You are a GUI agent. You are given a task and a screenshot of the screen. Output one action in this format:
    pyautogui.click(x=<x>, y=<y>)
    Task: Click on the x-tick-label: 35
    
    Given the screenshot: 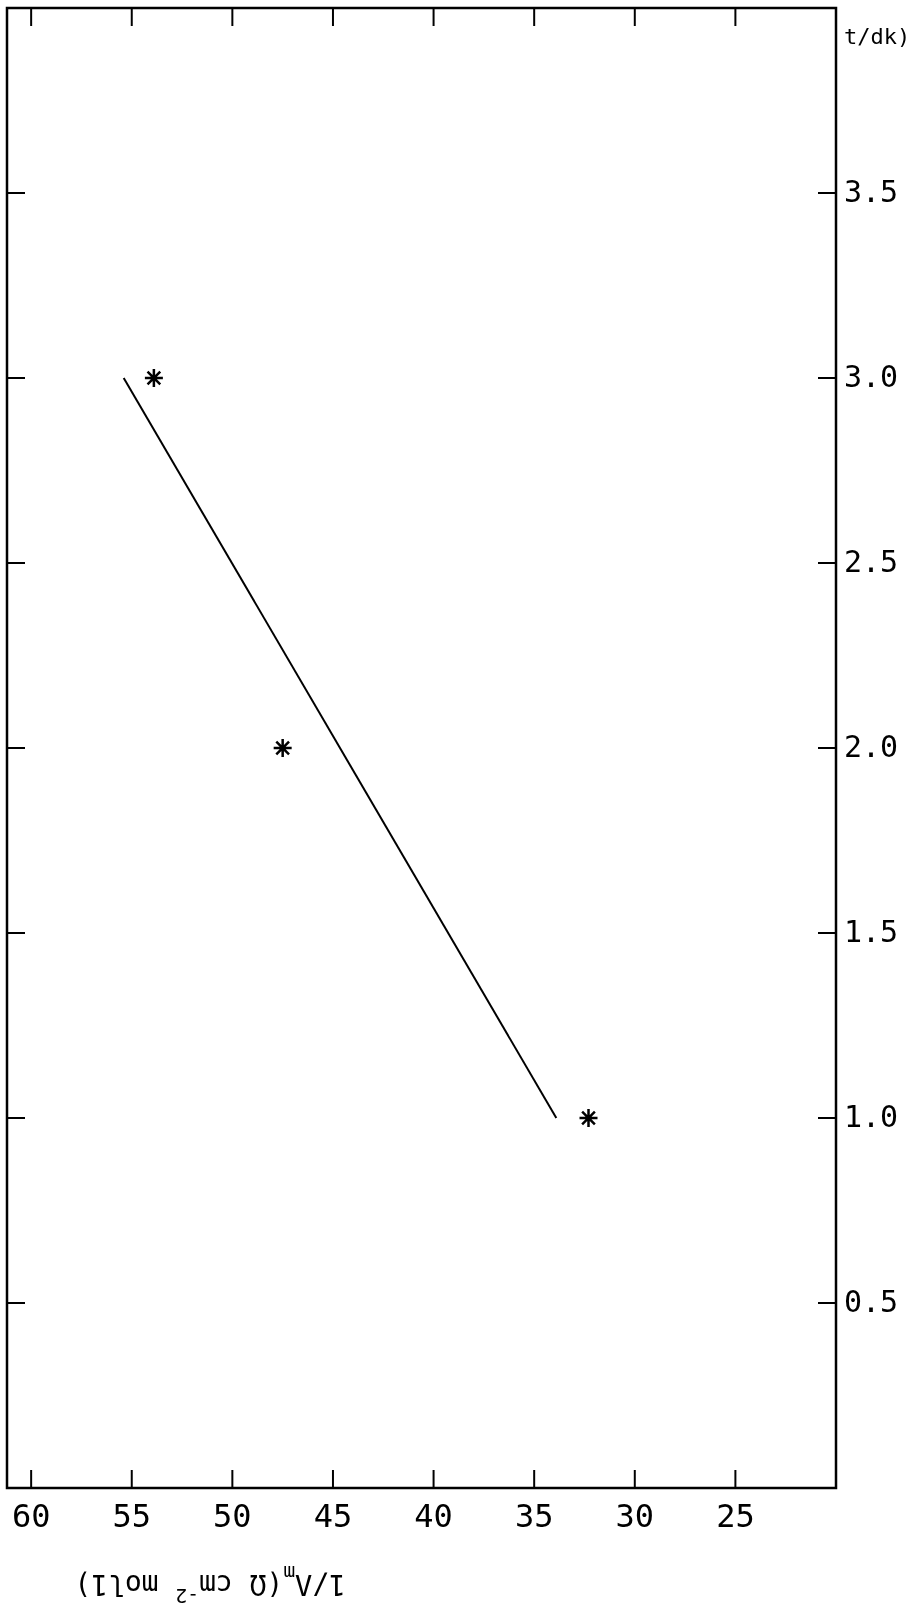 What is the action you would take?
    pyautogui.click(x=534, y=1516)
    